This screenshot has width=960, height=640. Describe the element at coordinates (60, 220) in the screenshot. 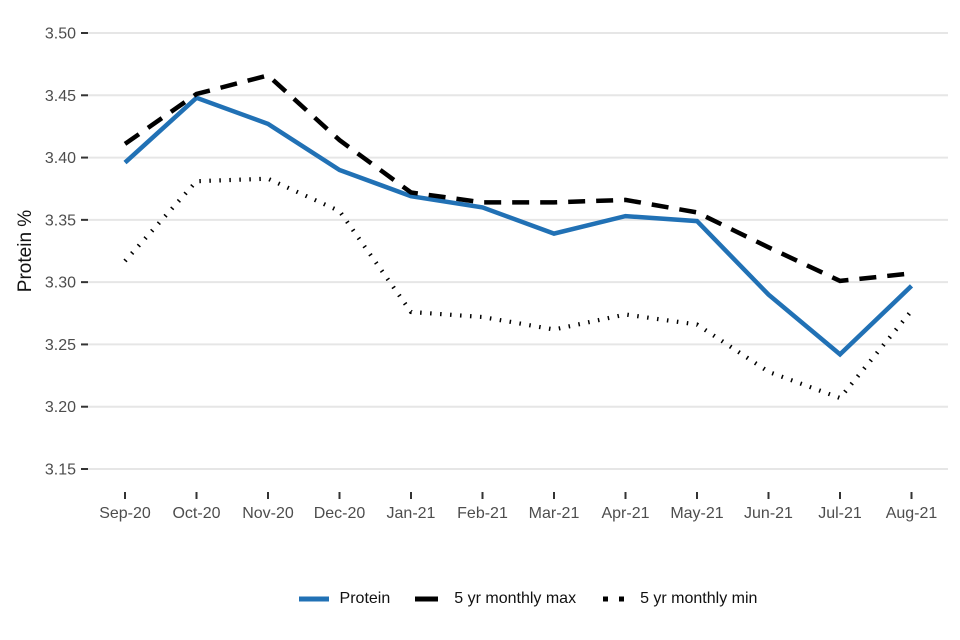

I see `y-tick-label: 3.35` at that location.